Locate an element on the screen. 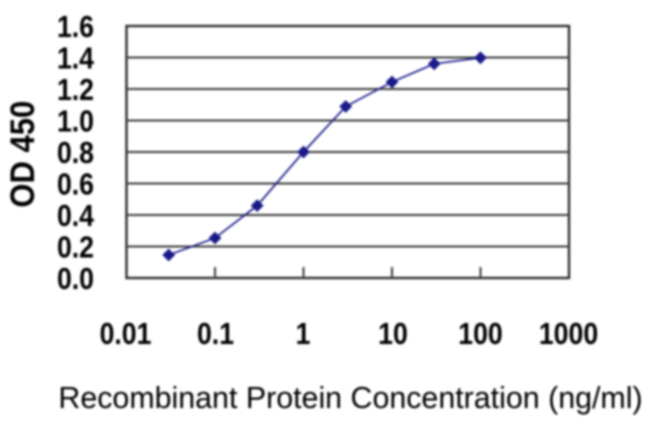 This screenshot has width=650, height=433. svg-text: 1000 is located at coordinates (568, 334).